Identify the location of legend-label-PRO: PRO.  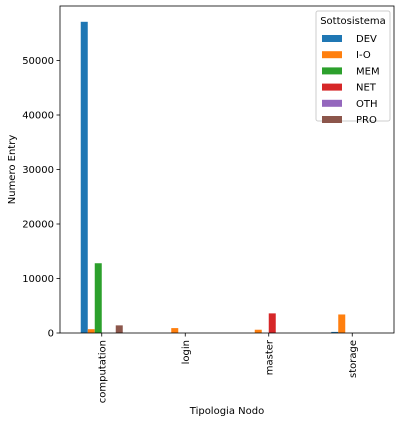
(366, 120).